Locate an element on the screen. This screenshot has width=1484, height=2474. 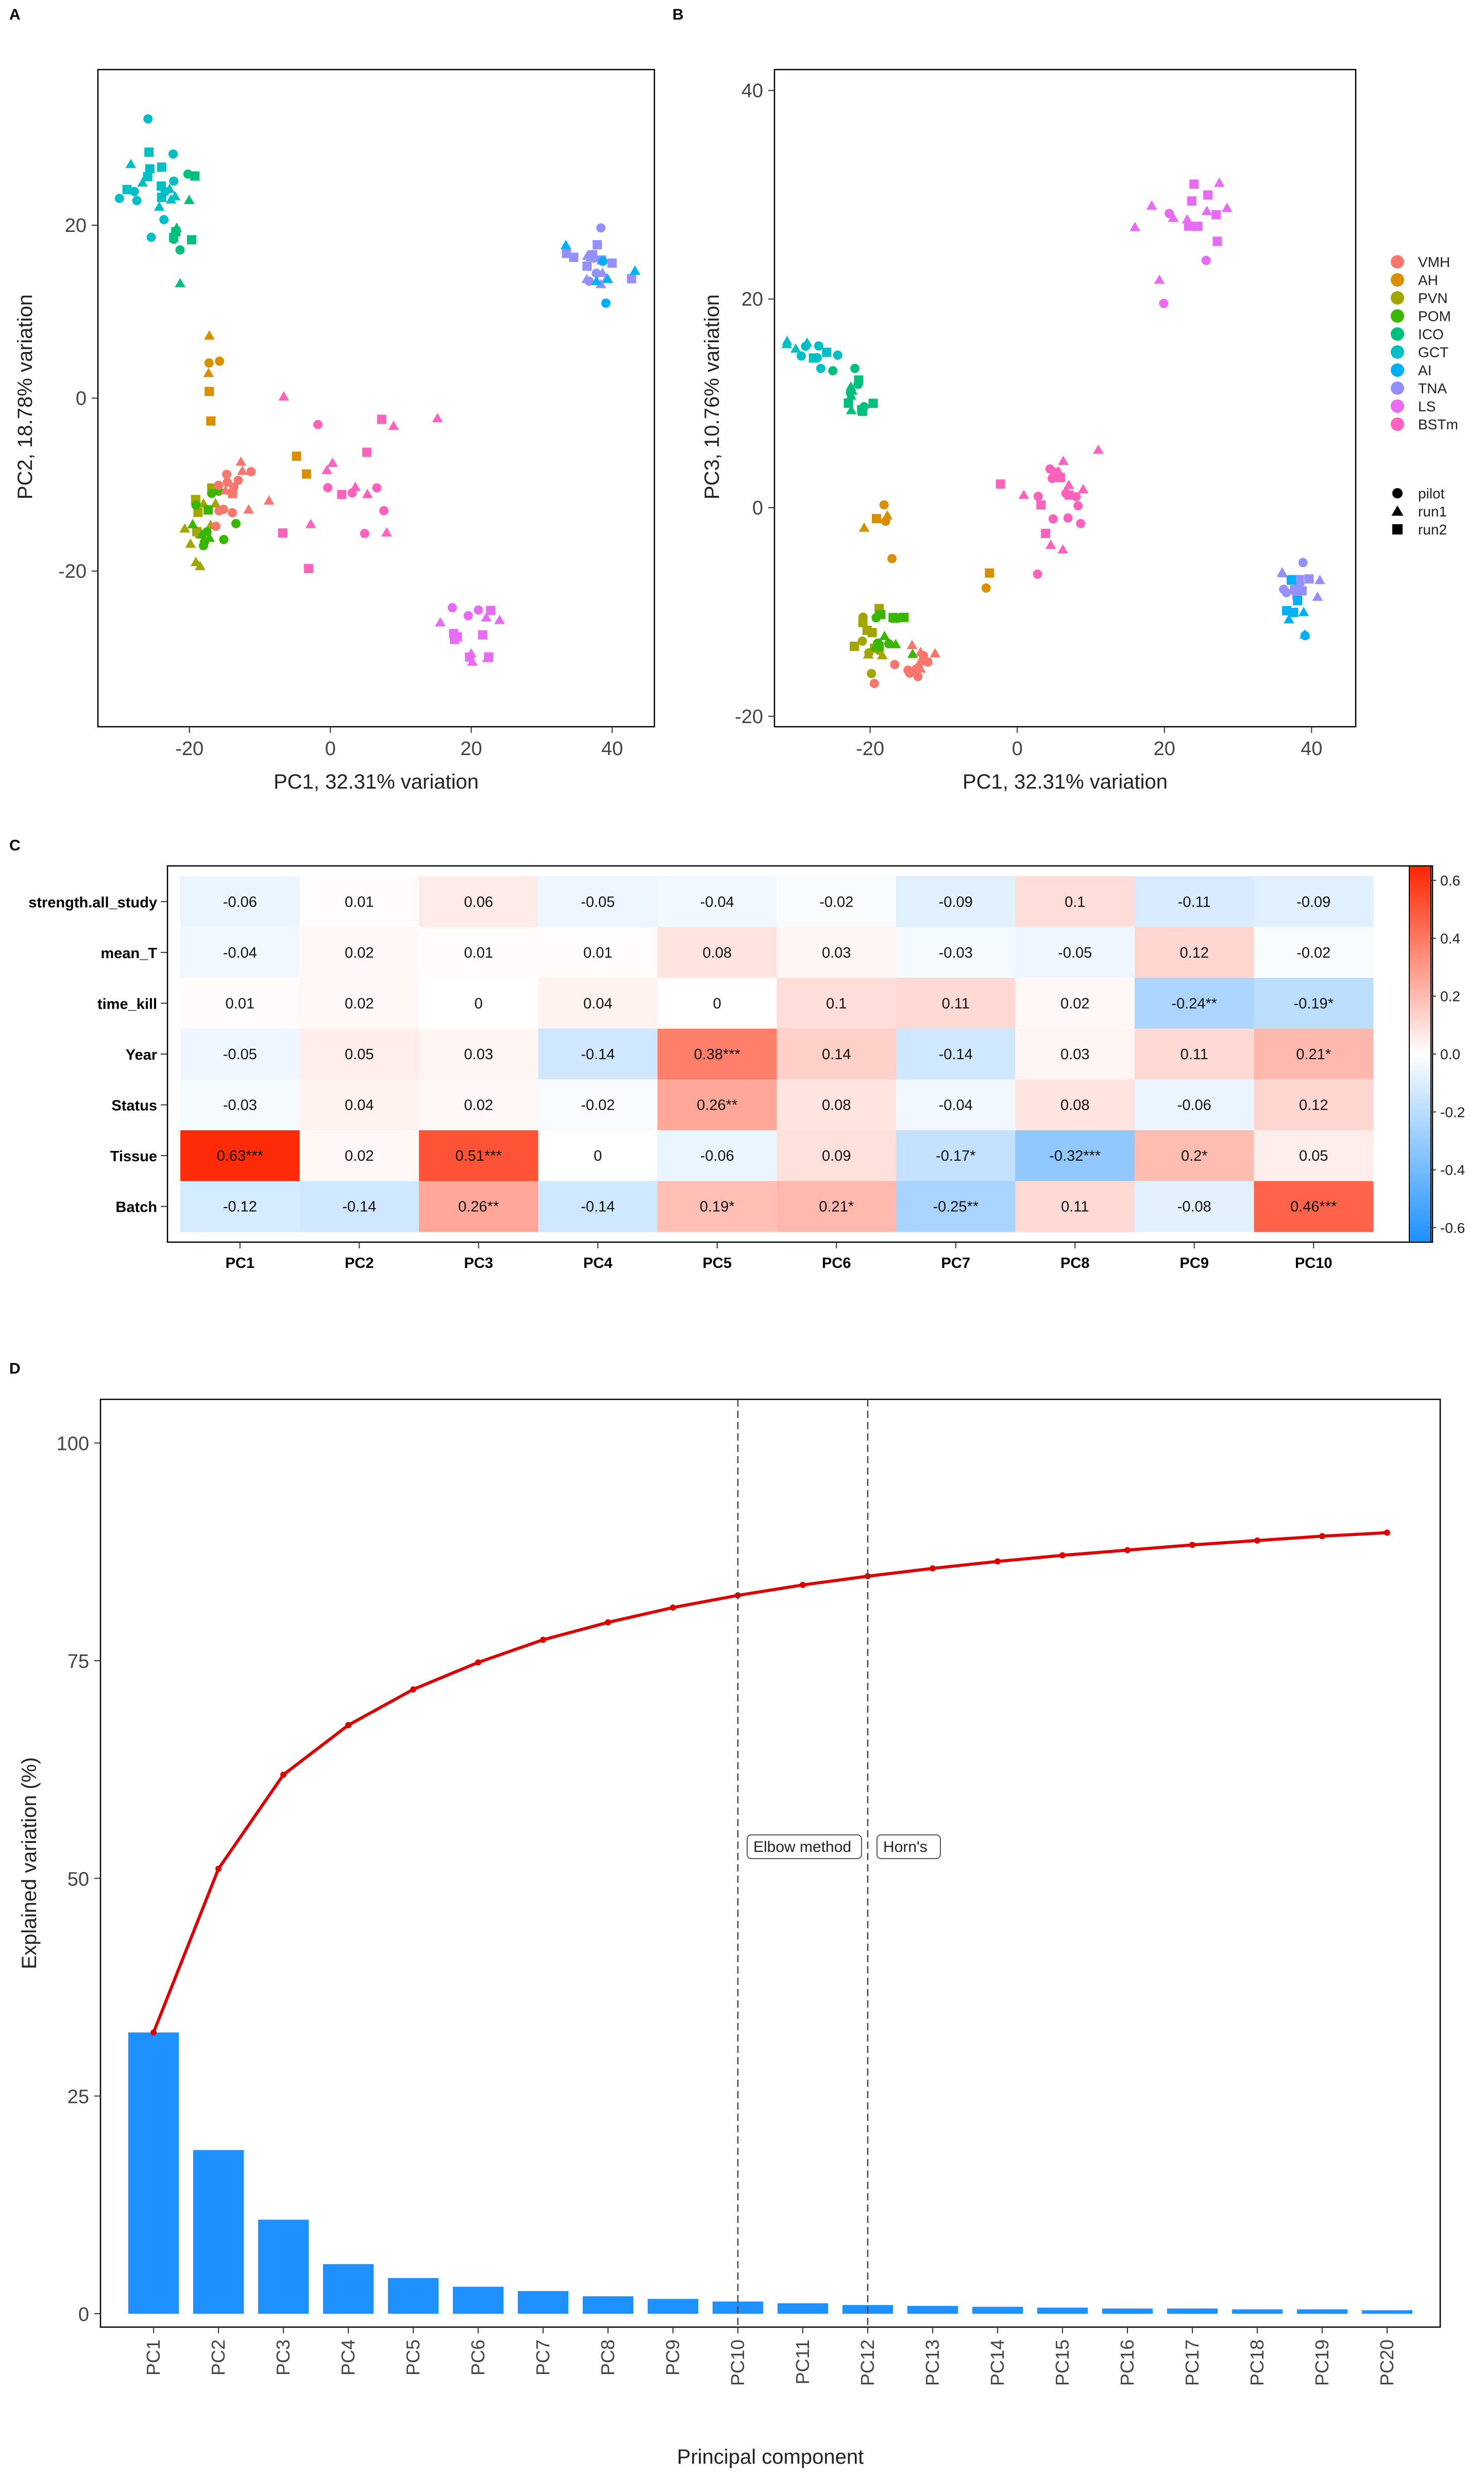
heatmap-row-label: Tissue is located at coordinates (133, 1156).